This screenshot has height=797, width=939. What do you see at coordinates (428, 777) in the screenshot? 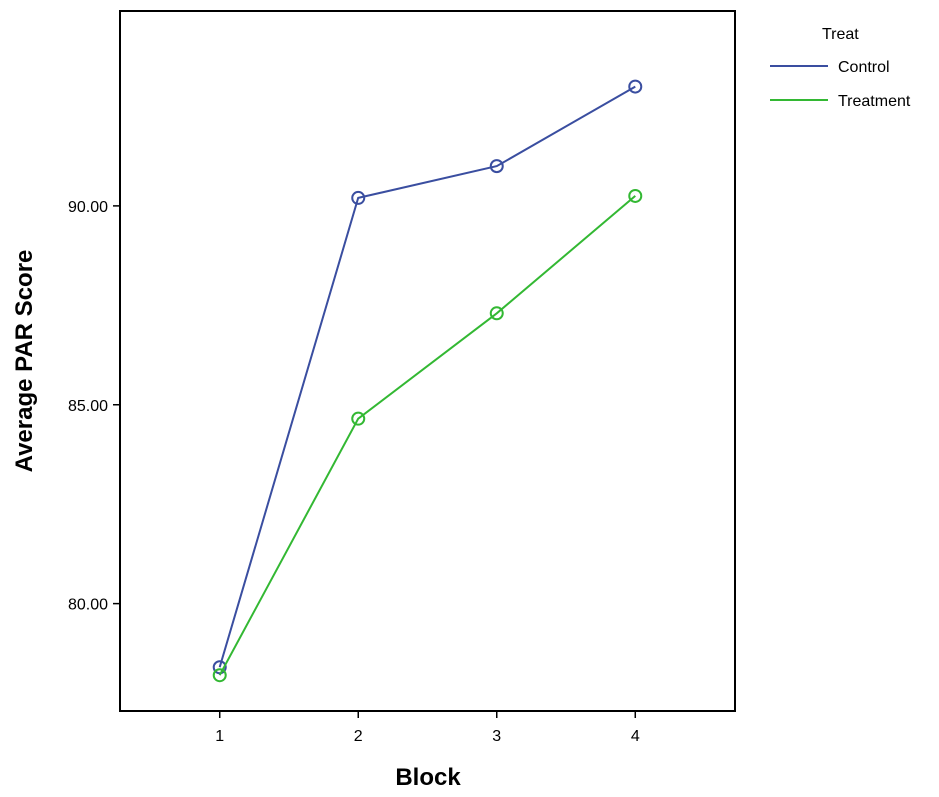
I see `x-axis-title: Block` at bounding box center [428, 777].